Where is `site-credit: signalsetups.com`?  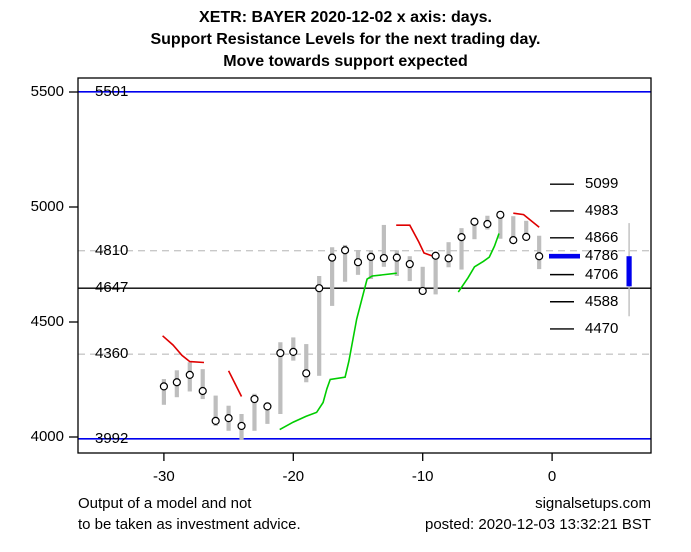
site-credit: signalsetups.com is located at coordinates (593, 503).